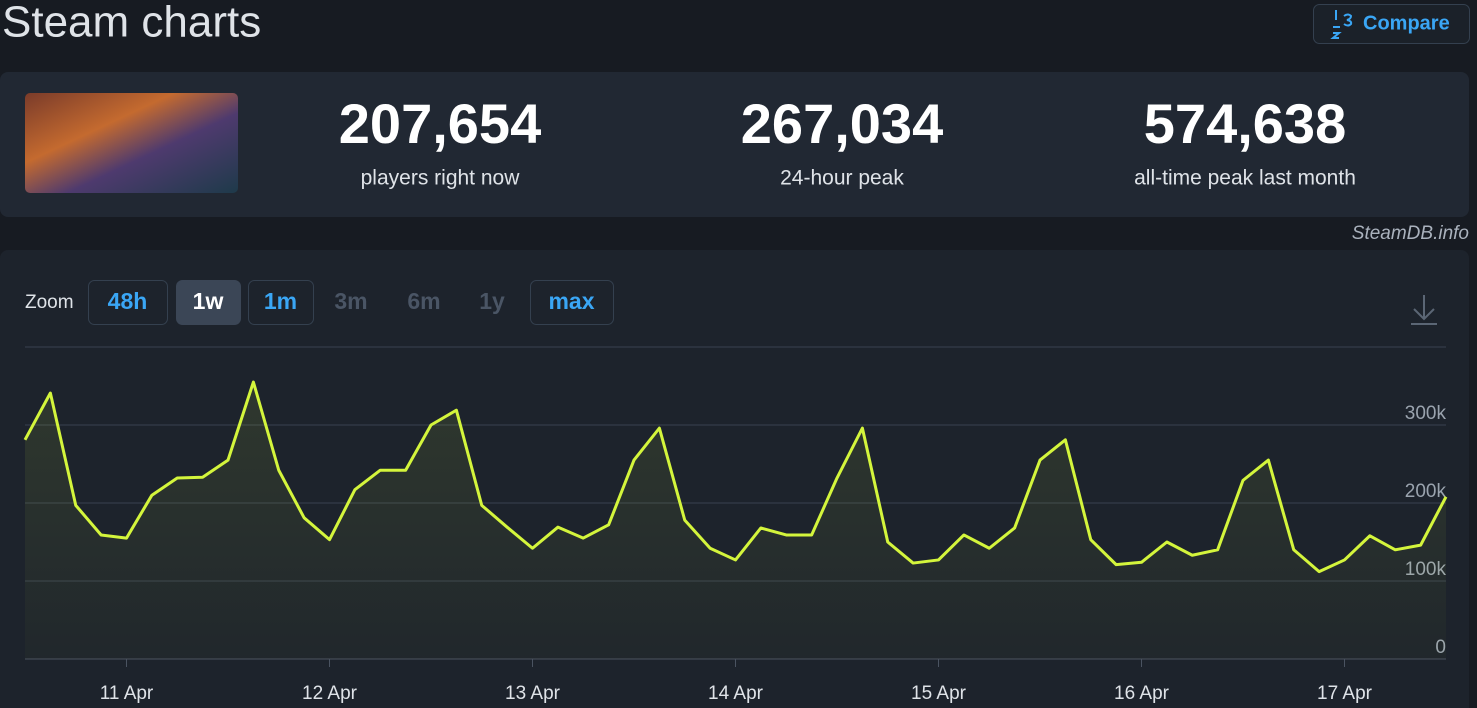 The image size is (1477, 708). What do you see at coordinates (1426, 491) in the screenshot?
I see `y-tick-label: 200k` at bounding box center [1426, 491].